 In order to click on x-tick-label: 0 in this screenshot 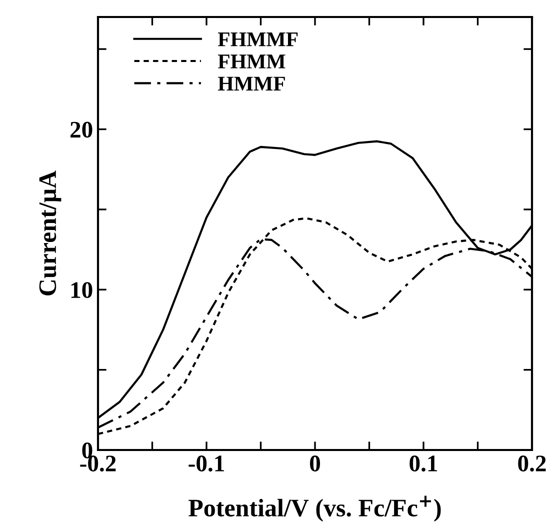, I will do `click(315, 464)`.